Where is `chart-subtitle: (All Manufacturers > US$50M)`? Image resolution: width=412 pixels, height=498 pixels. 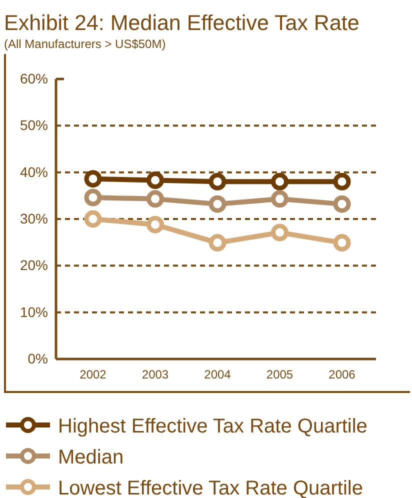 chart-subtitle: (All Manufacturers > US$50M) is located at coordinates (85, 44).